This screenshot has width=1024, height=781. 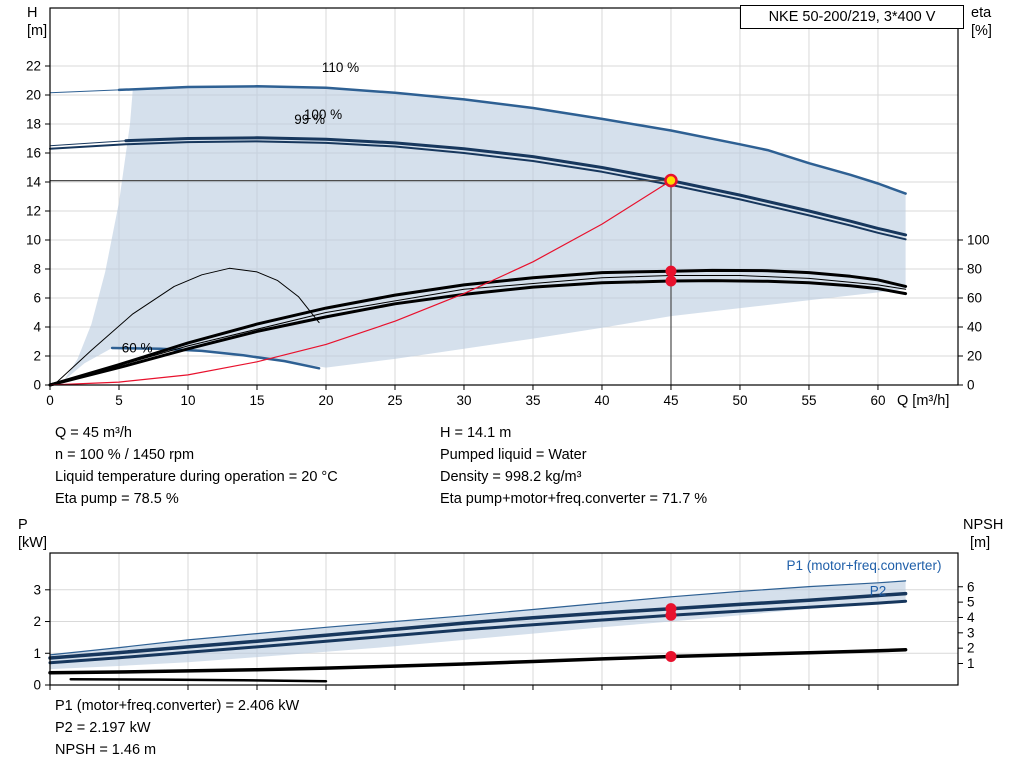 I want to click on y2-tick-label: 6, so click(x=971, y=586).